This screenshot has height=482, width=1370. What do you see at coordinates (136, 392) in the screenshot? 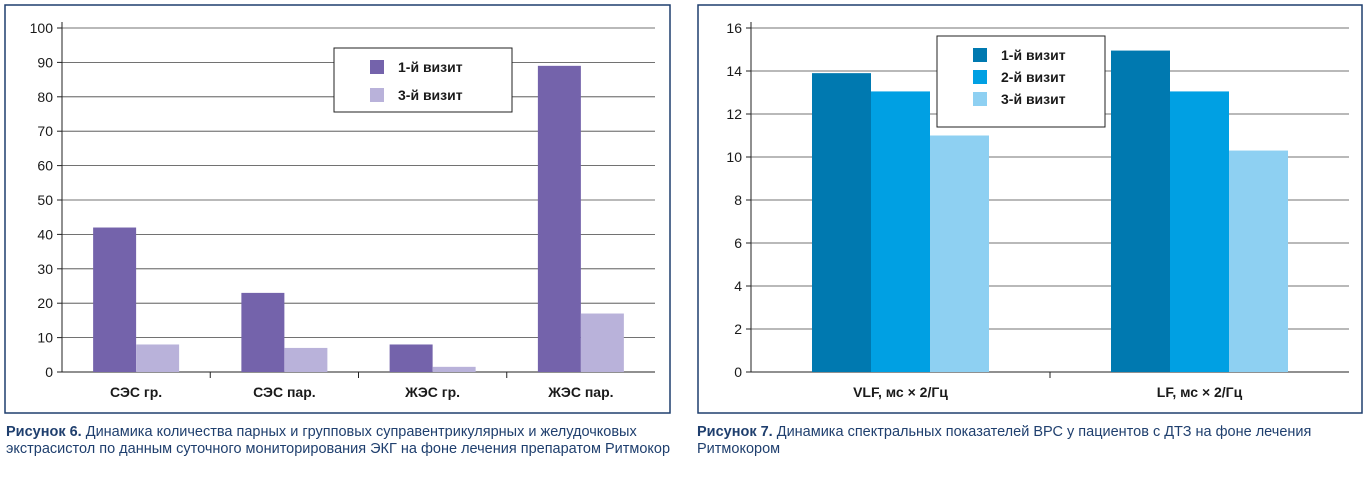
I see `x-category-label: СЭС гр.` at bounding box center [136, 392].